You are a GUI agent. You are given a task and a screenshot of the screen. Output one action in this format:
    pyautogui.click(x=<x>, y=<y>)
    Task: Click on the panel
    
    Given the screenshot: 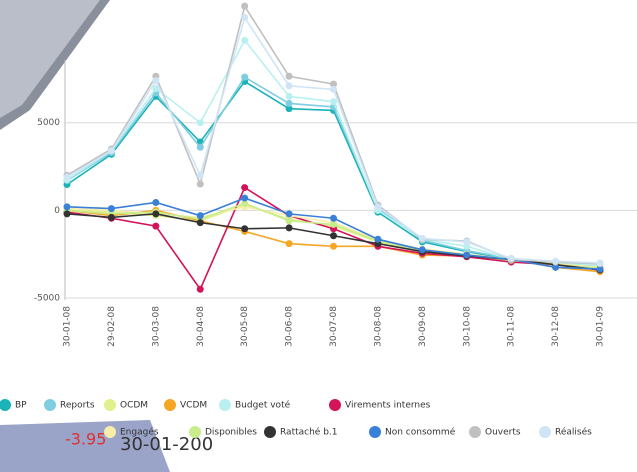 What is the action you would take?
    pyautogui.click(x=85, y=446)
    